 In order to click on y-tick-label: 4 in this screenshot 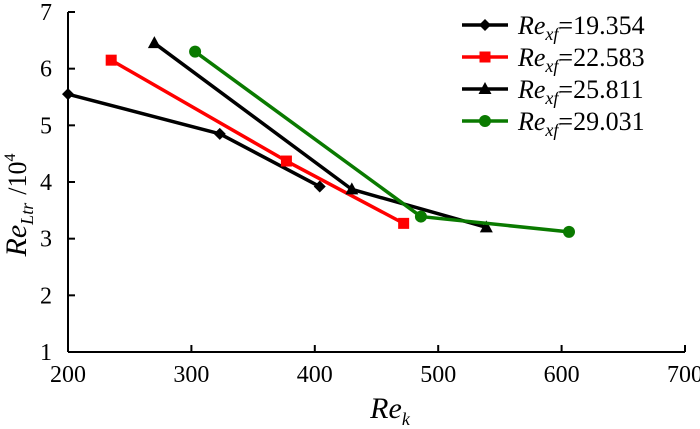, I will do `click(46, 183)`.